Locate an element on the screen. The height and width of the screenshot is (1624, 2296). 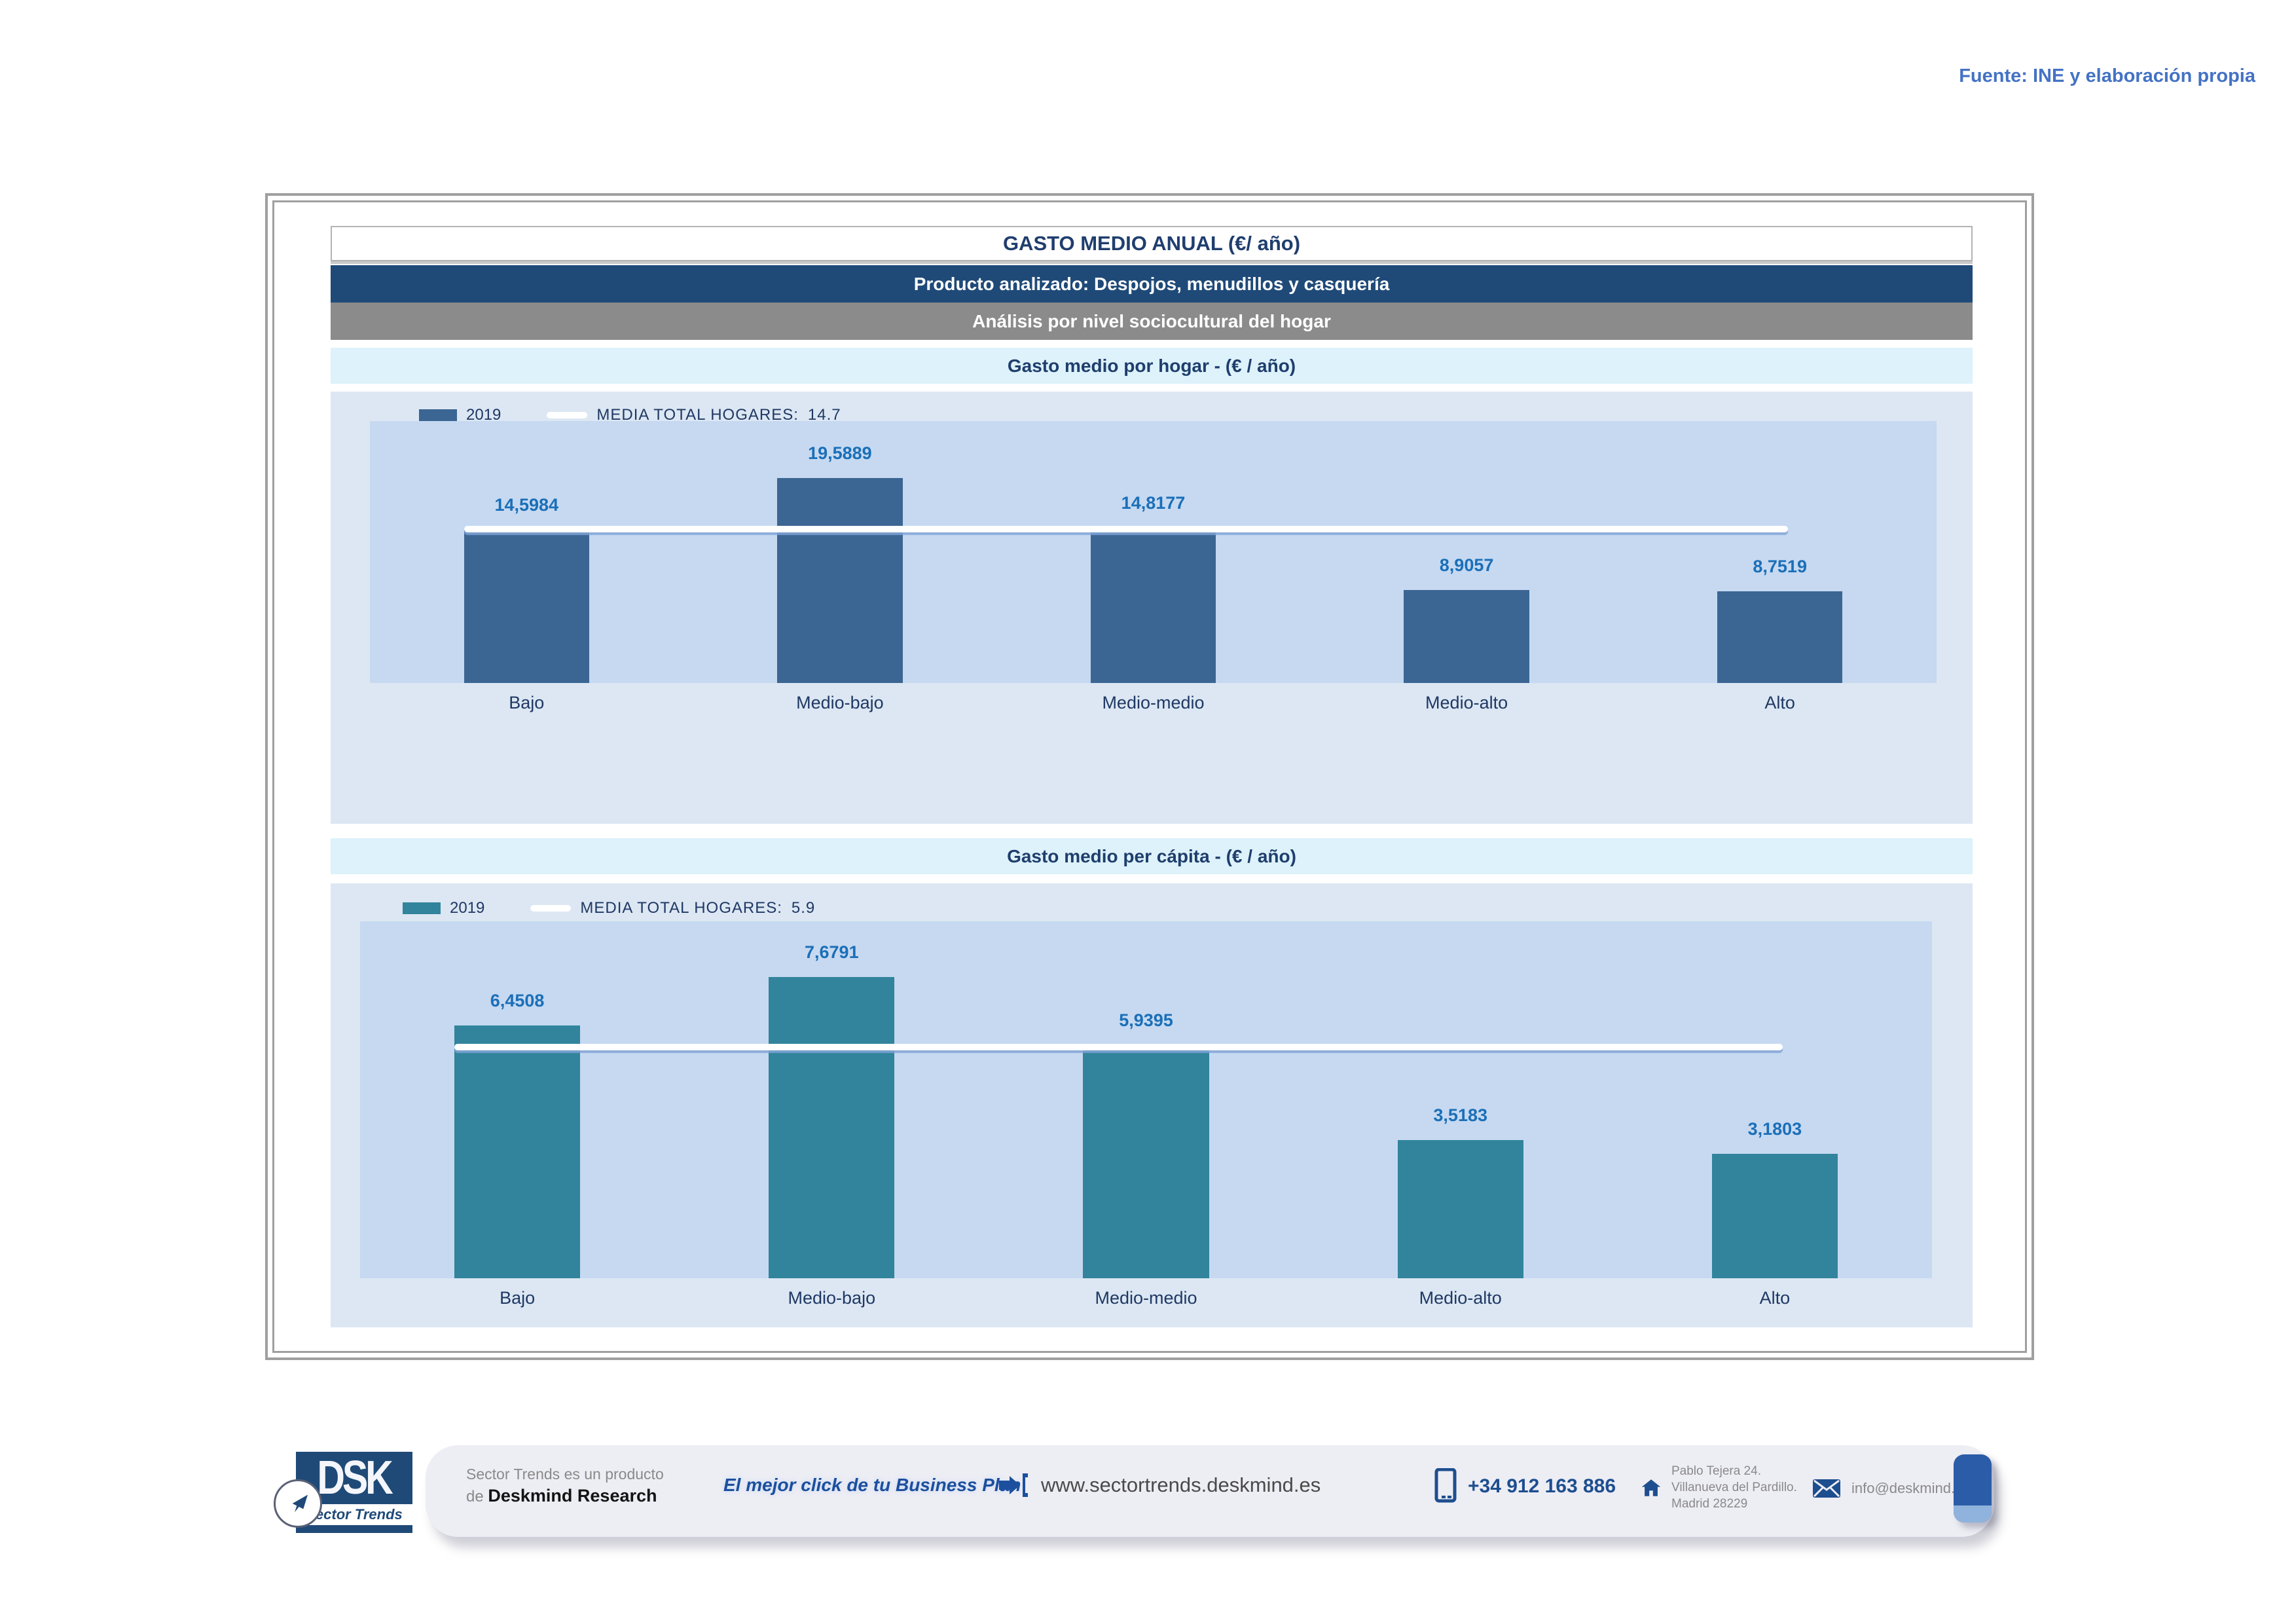
chart-household-plot: 14,5984 19,5889 14,8177 8,9057 8,7519 is located at coordinates (1153, 552).